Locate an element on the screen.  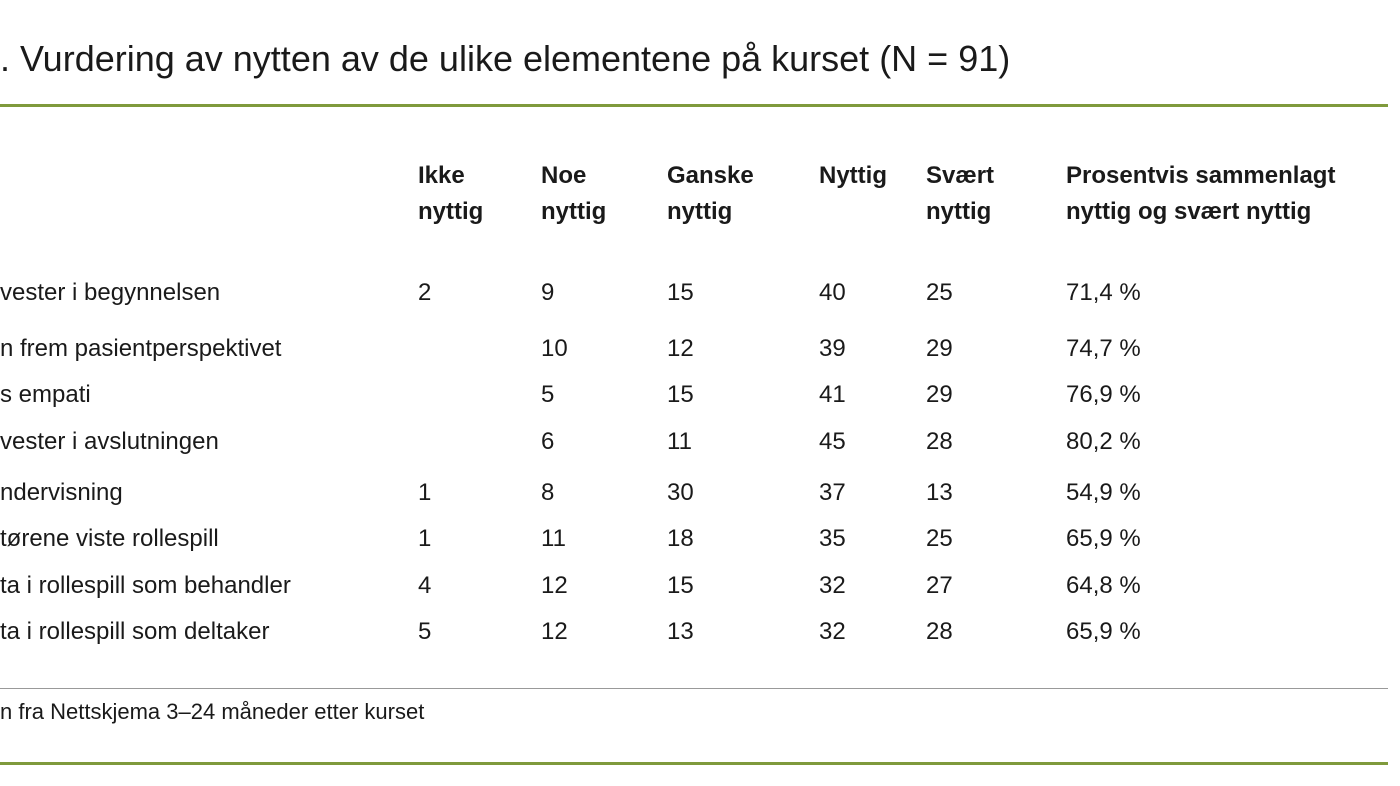
cell: 30 is located at coordinates (680, 492).